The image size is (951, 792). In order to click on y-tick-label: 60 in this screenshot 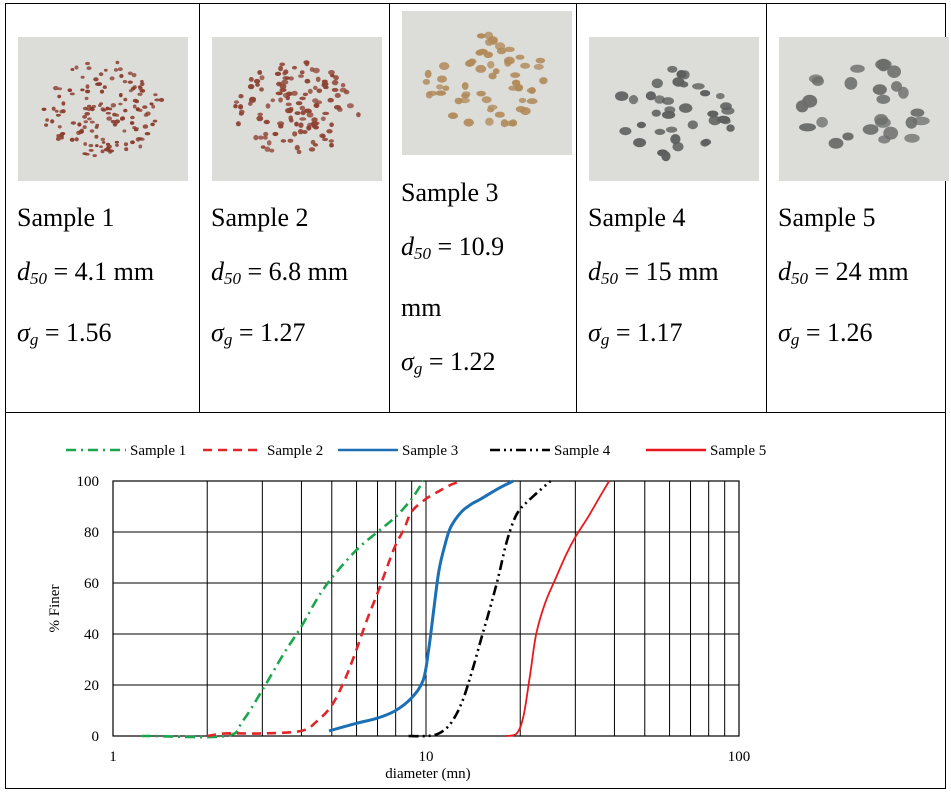, I will do `click(91, 584)`.